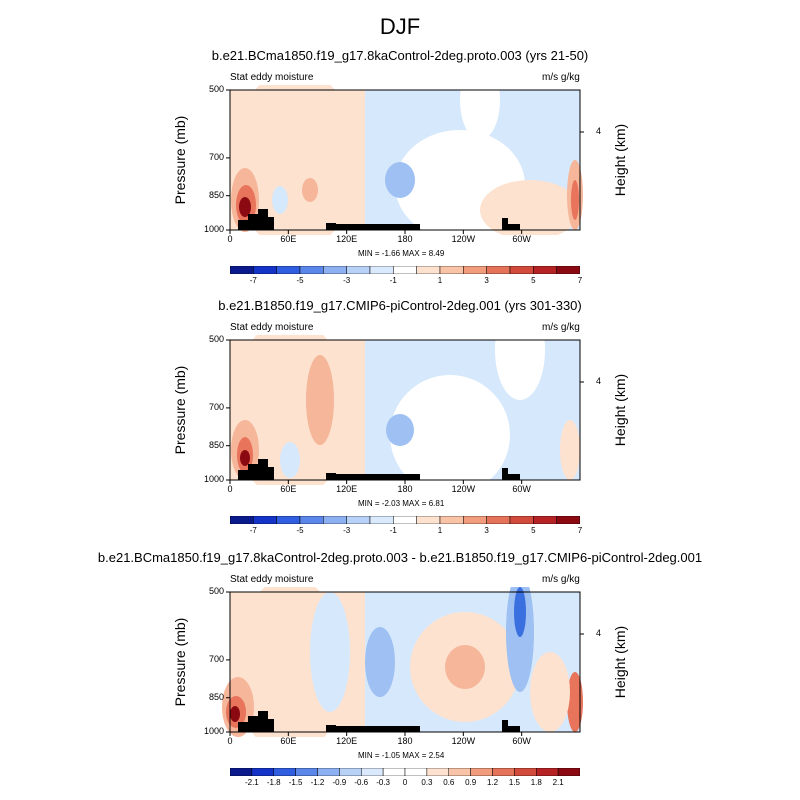 This screenshot has height=800, width=800. I want to click on colorbar-label: -1.8, so click(273, 782).